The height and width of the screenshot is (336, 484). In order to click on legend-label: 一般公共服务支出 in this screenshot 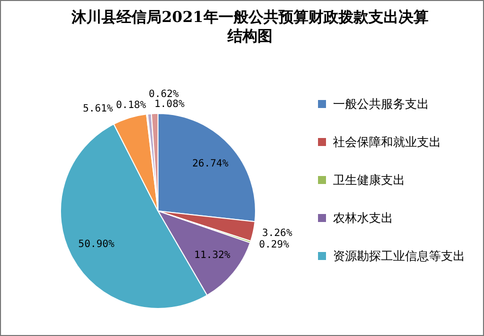, I will do `click(381, 104)`.